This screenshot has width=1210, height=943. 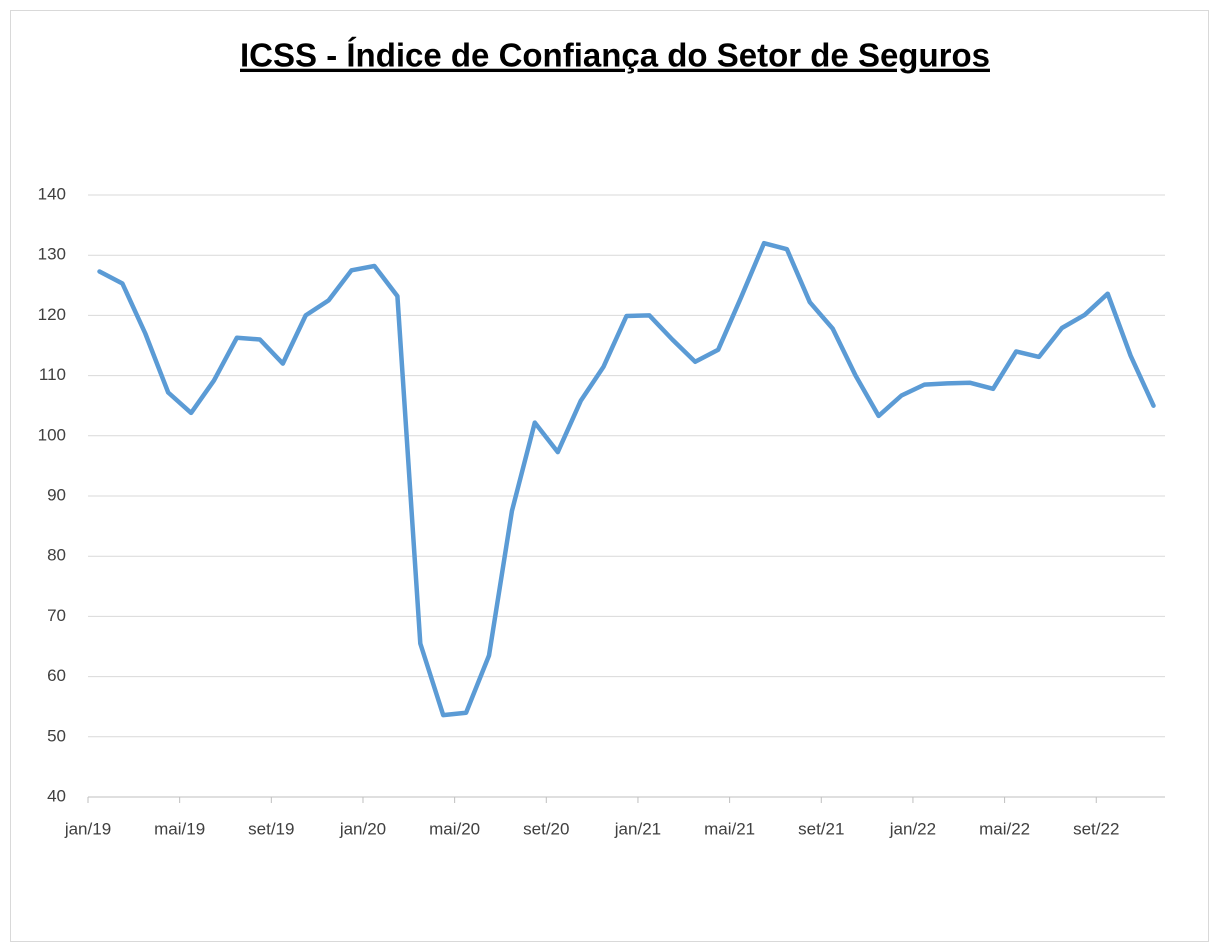 What do you see at coordinates (821, 828) in the screenshot?
I see `x-tick-label: set/21` at bounding box center [821, 828].